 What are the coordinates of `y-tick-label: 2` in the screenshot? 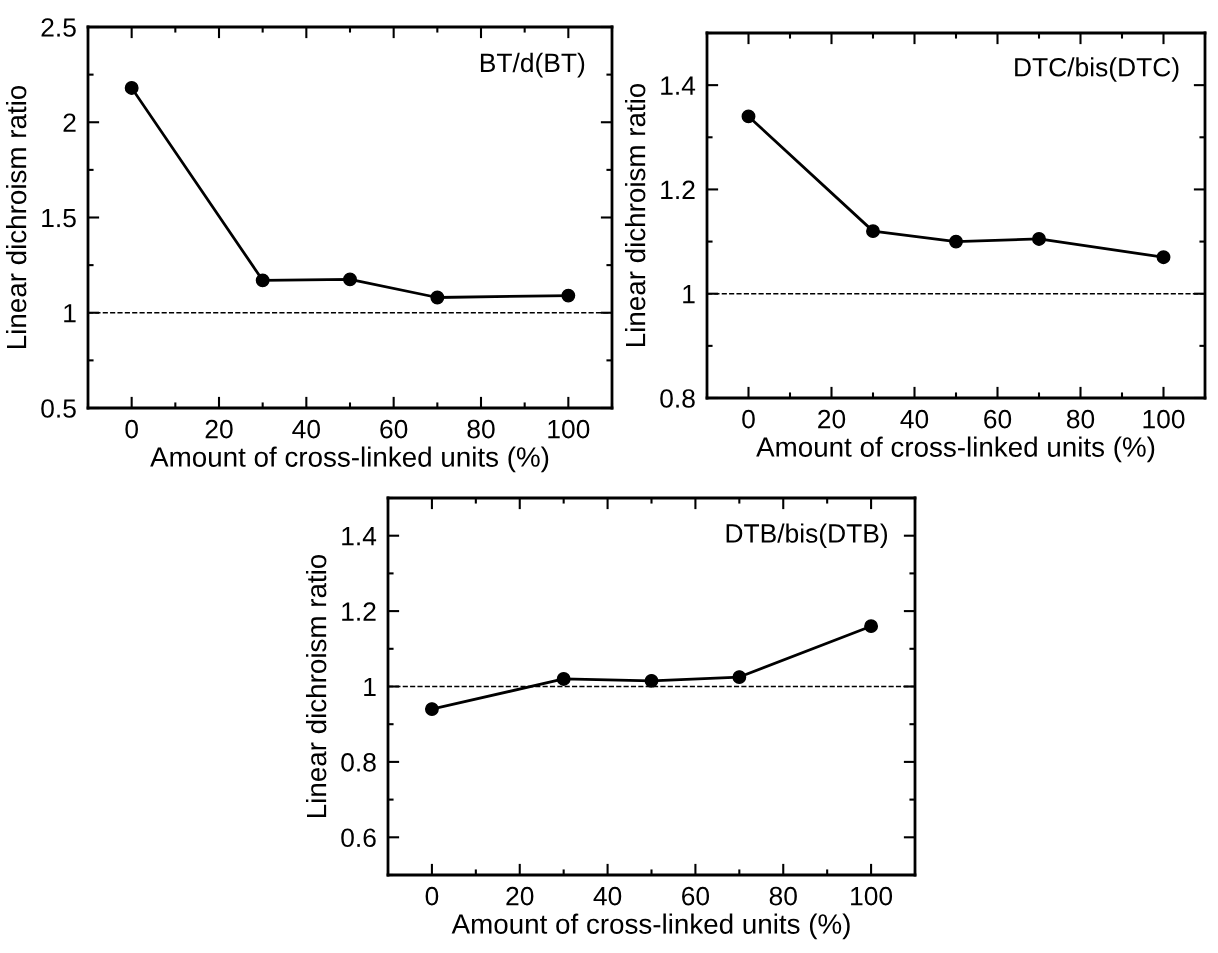 It's located at (69, 122).